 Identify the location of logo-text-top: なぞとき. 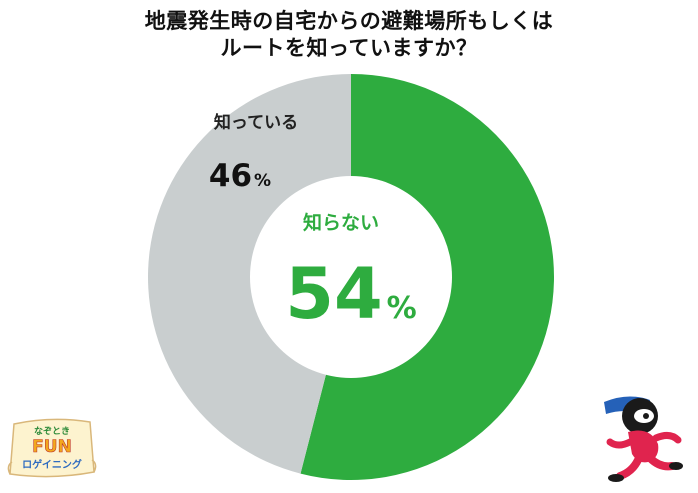
(52, 431).